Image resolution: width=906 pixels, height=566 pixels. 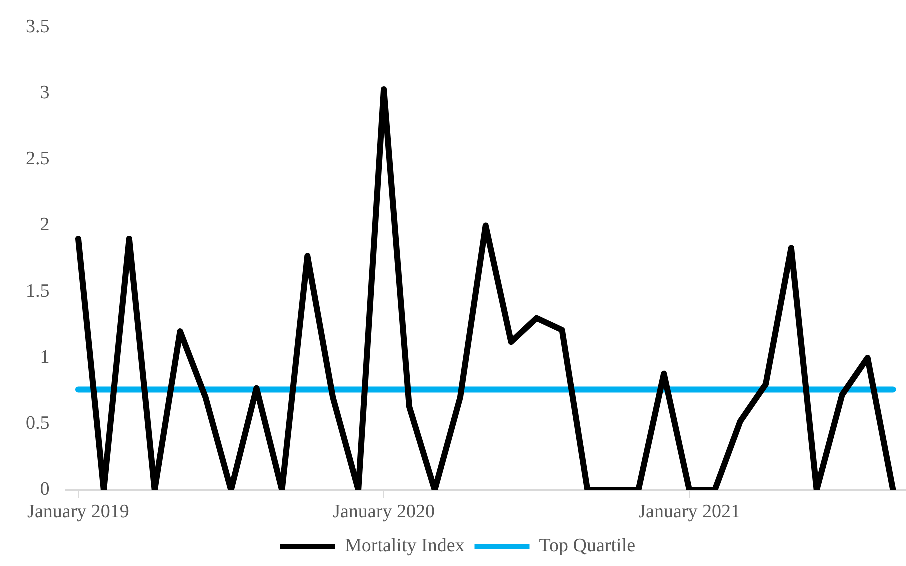 What do you see at coordinates (384, 512) in the screenshot?
I see `x-tick-label: January 2020` at bounding box center [384, 512].